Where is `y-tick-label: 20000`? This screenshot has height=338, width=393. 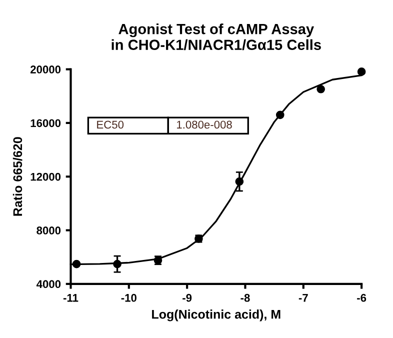 y-tick-label: 20000 is located at coordinates (45, 70).